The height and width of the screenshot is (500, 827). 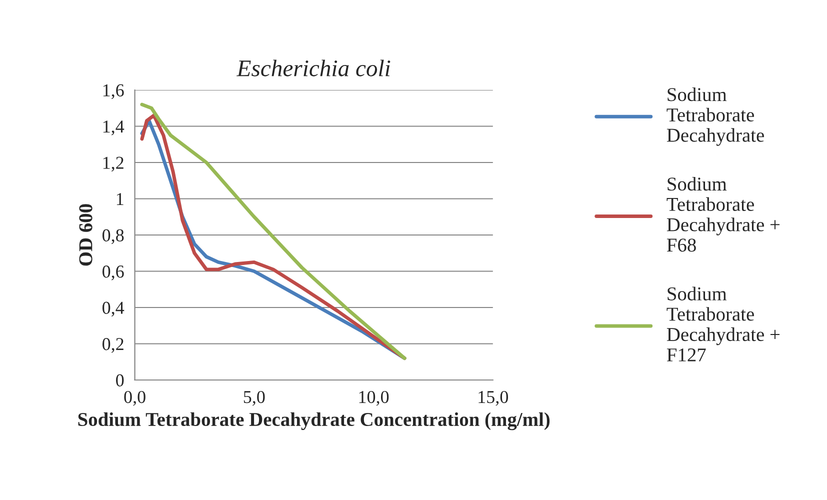 What do you see at coordinates (113, 309) in the screenshot?
I see `y-tick-label: 0,4` at bounding box center [113, 309].